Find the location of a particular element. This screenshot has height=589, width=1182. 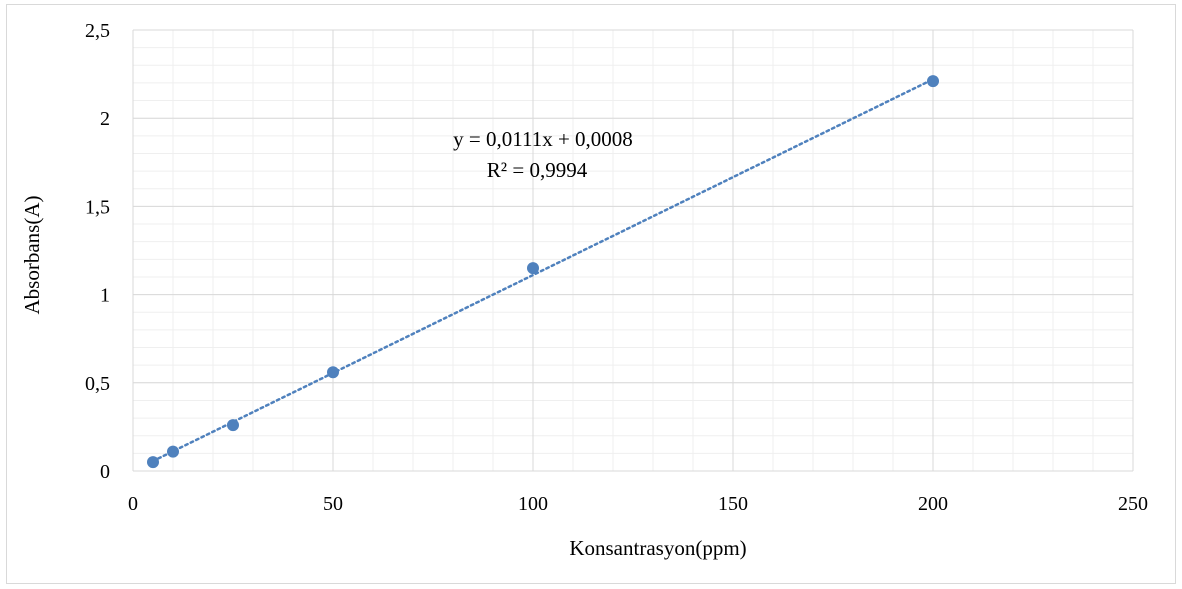

x-tick-label: 50 is located at coordinates (333, 504).